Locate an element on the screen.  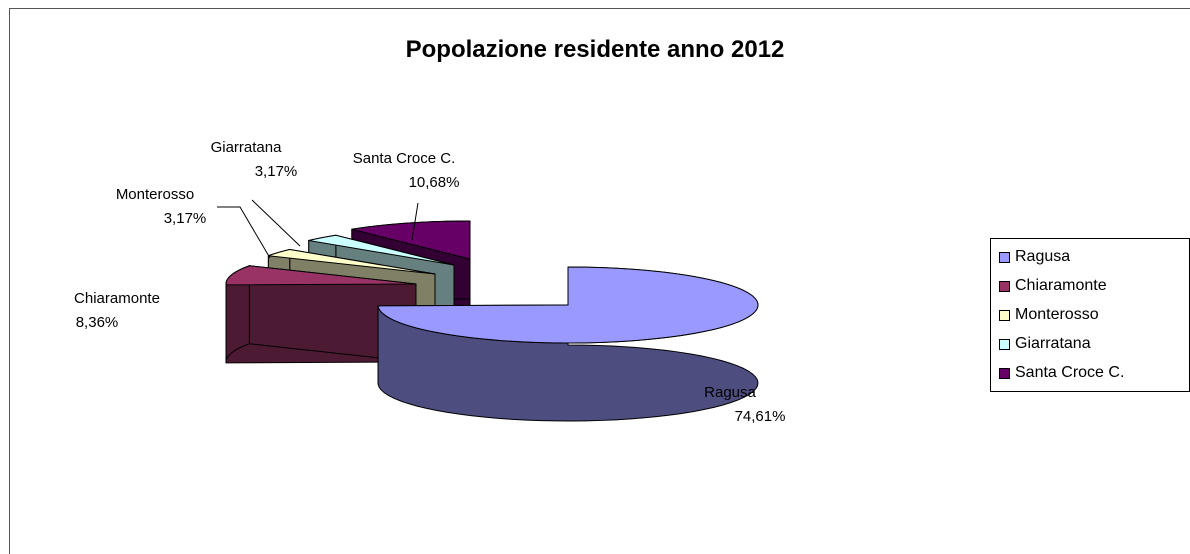
slice-label-name: Ragusa is located at coordinates (730, 392).